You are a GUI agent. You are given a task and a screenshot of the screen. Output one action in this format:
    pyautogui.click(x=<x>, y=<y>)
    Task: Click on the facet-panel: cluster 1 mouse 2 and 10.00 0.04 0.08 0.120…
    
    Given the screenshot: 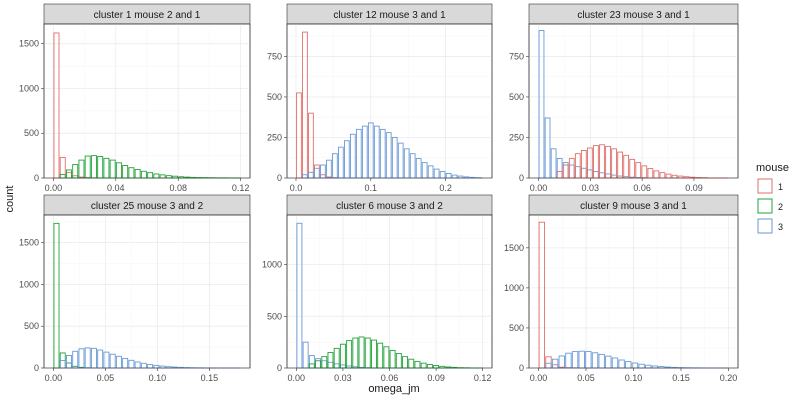 What is the action you would take?
    pyautogui.click(x=135, y=98)
    